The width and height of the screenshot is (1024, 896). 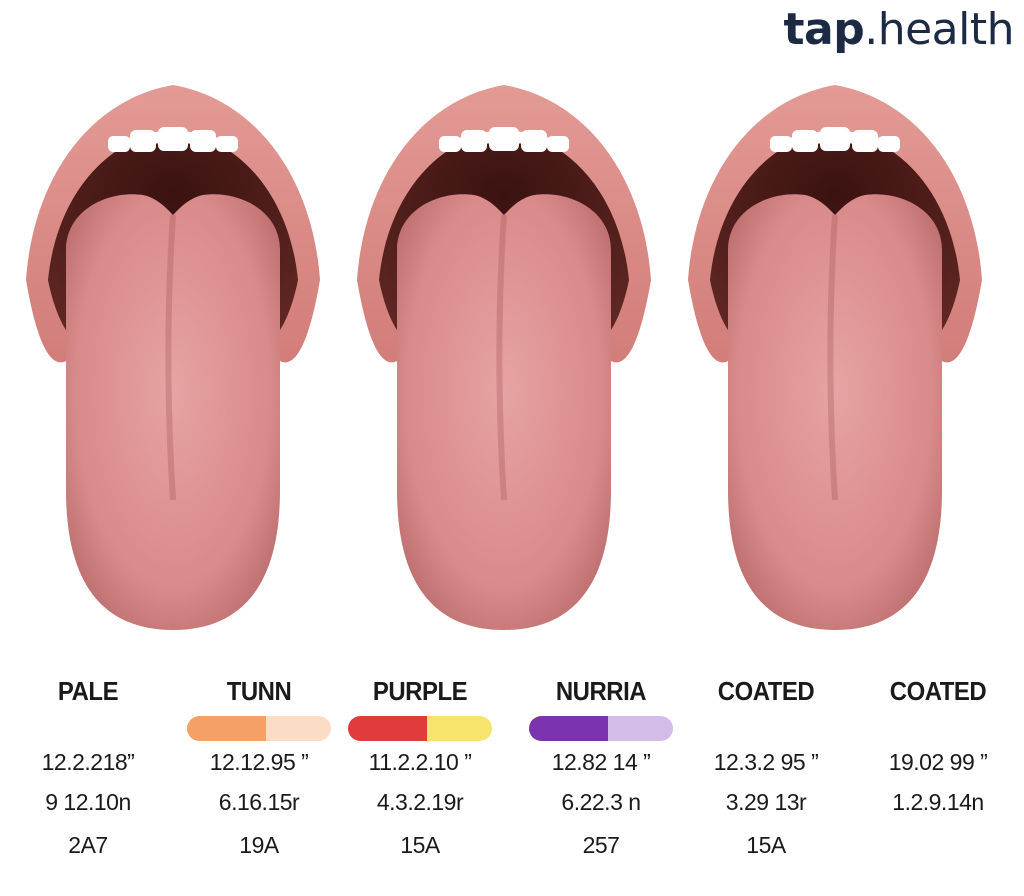 I want to click on column-value-line2: 6.16.15r, so click(x=259, y=802).